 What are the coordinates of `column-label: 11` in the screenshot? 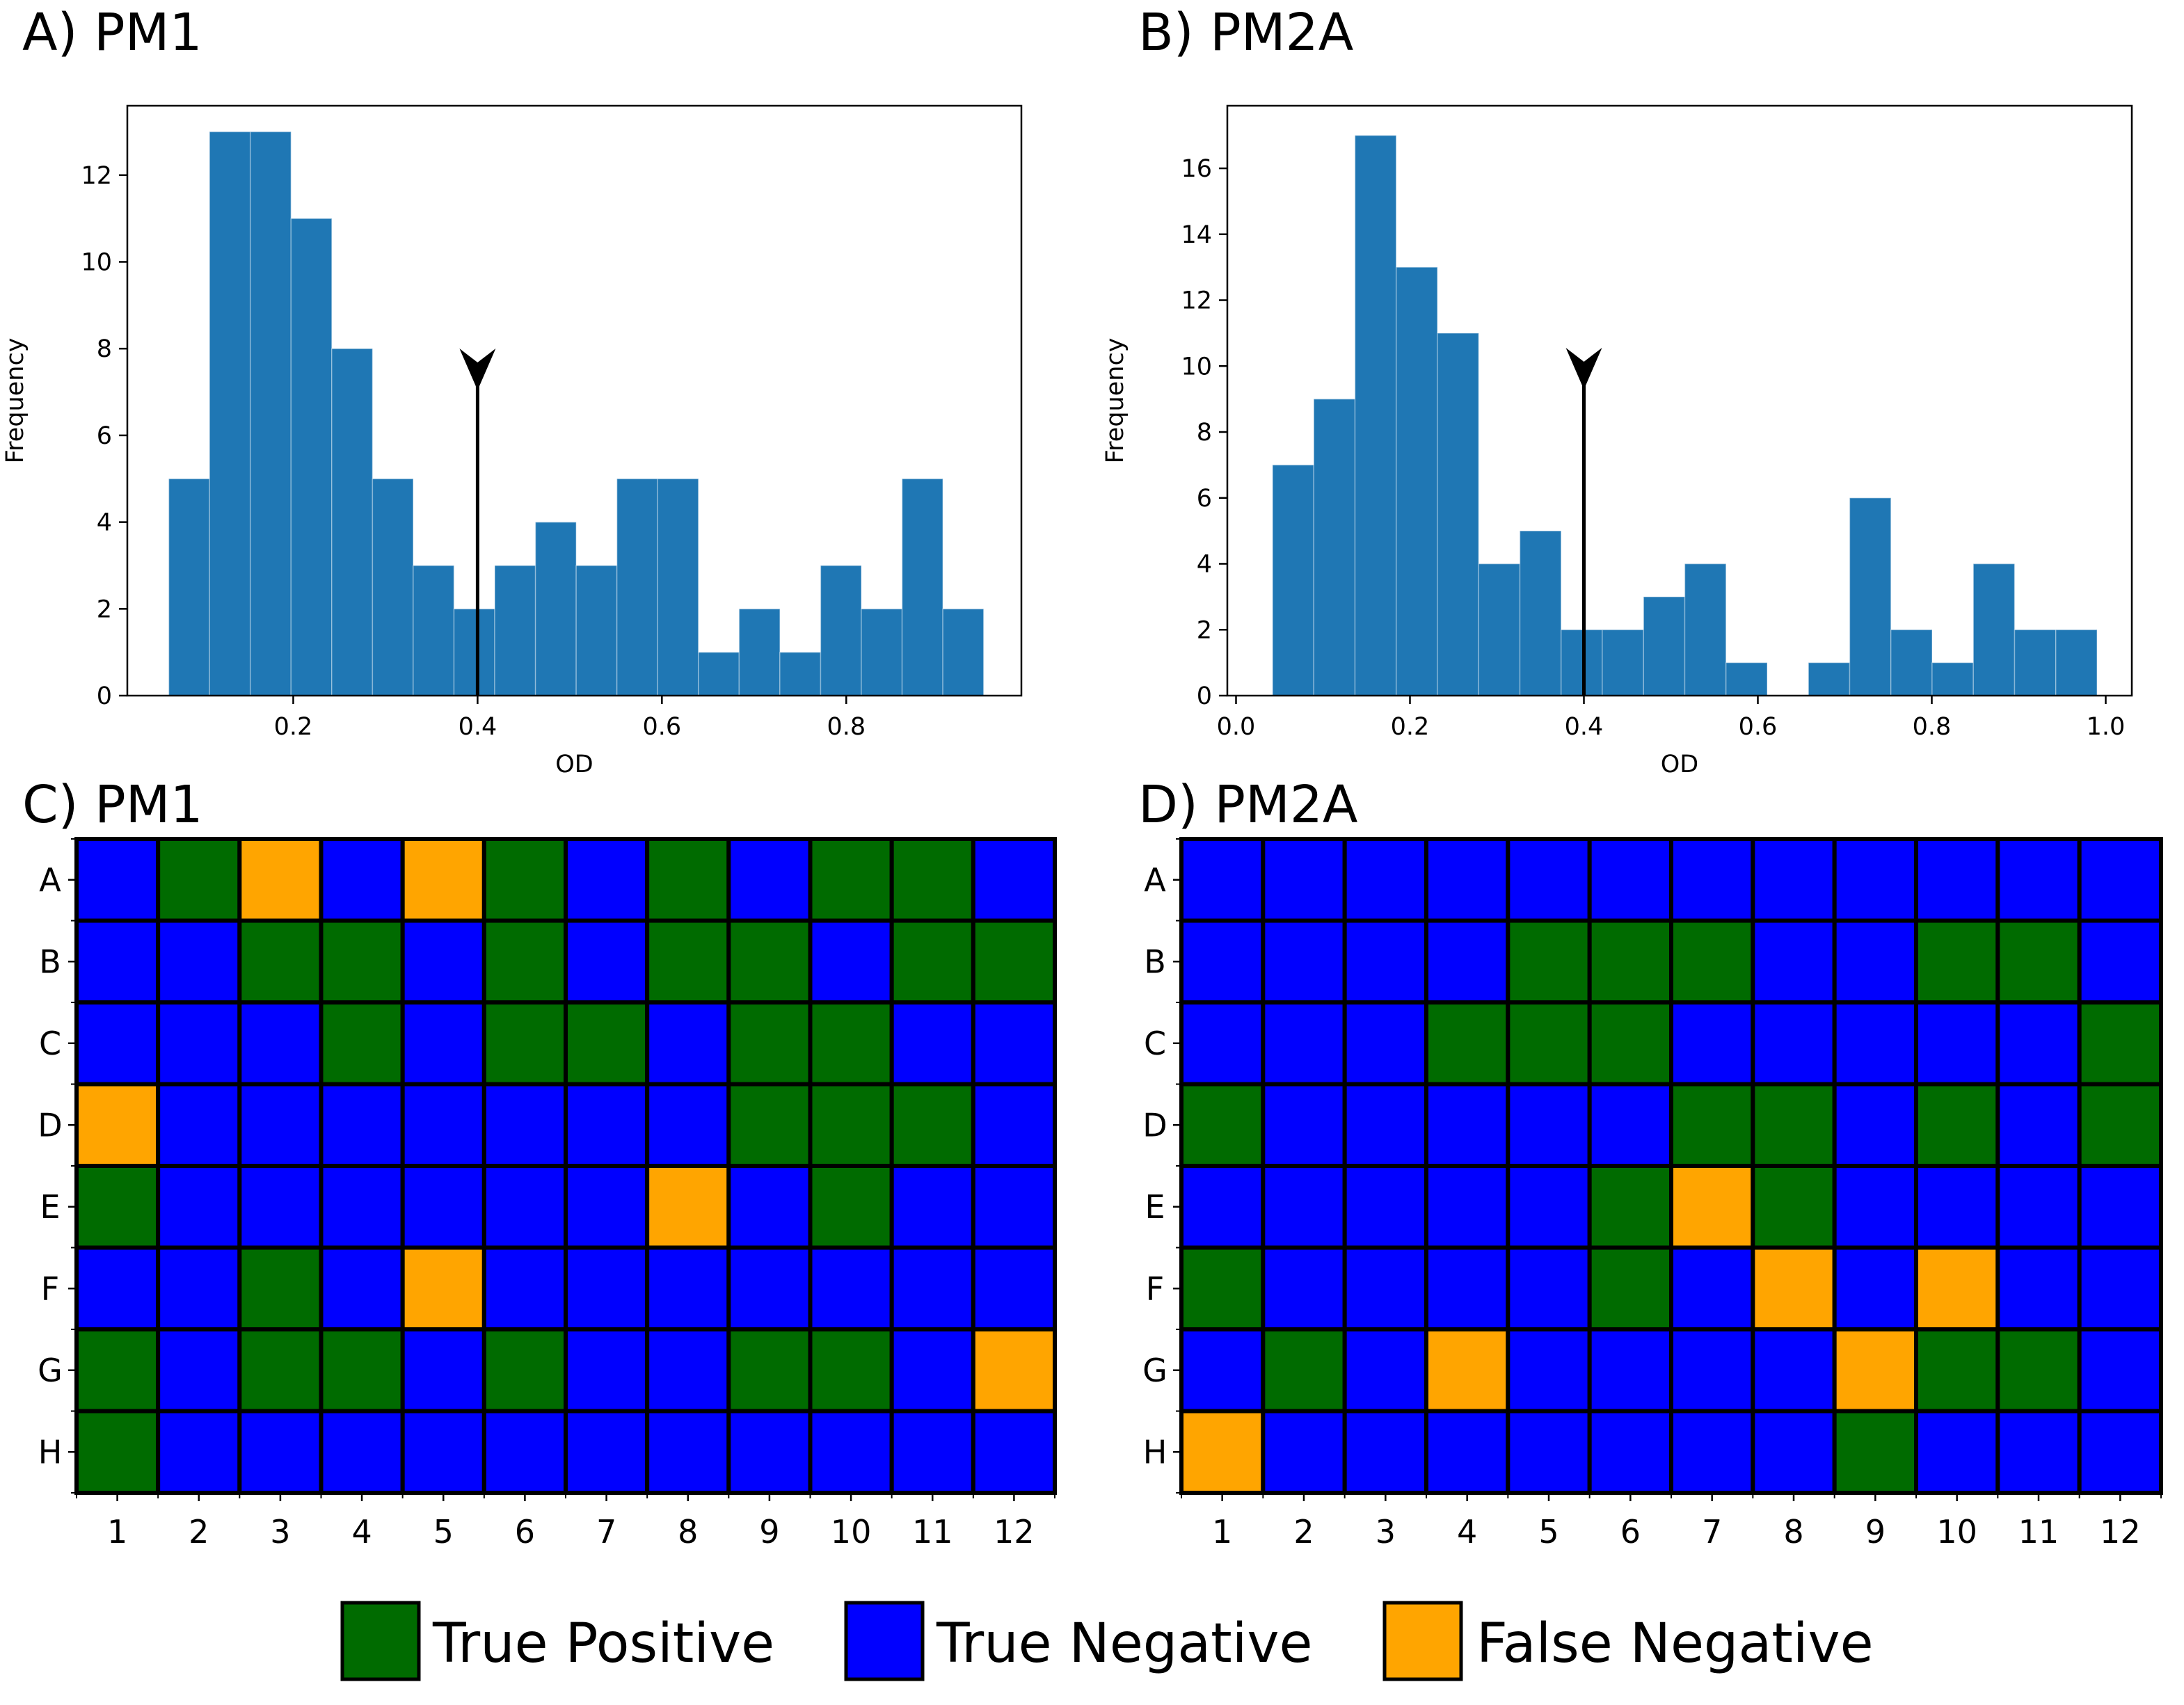 It's located at (2038, 1532).